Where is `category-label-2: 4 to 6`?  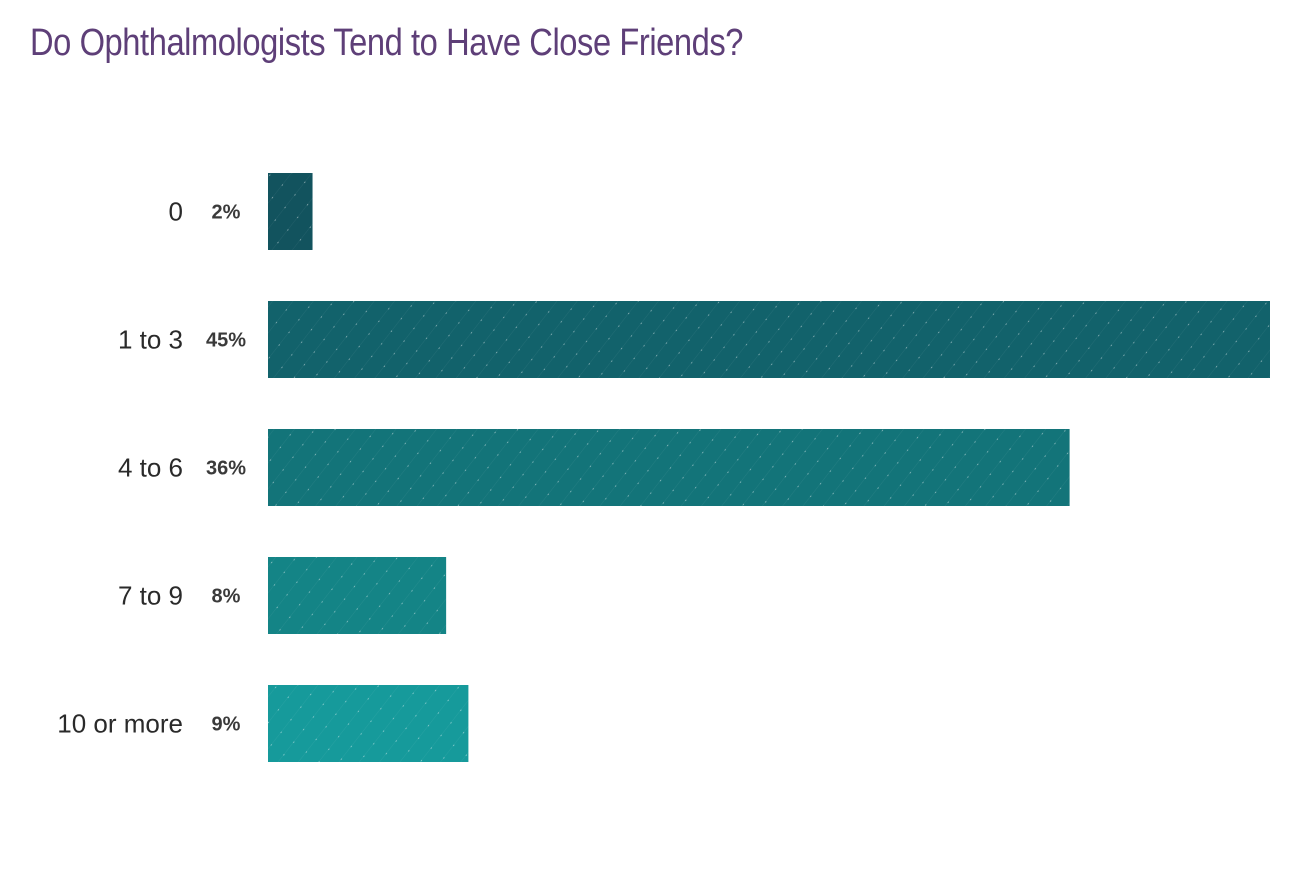
category-label-2: 4 to 6 is located at coordinates (150, 468).